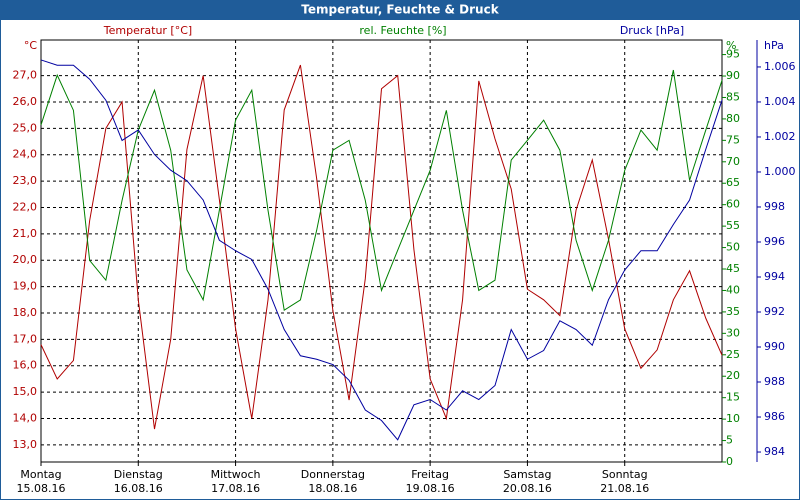 This screenshot has width=800, height=500. I want to click on y-tick-label: 13,0, so click(25, 444).